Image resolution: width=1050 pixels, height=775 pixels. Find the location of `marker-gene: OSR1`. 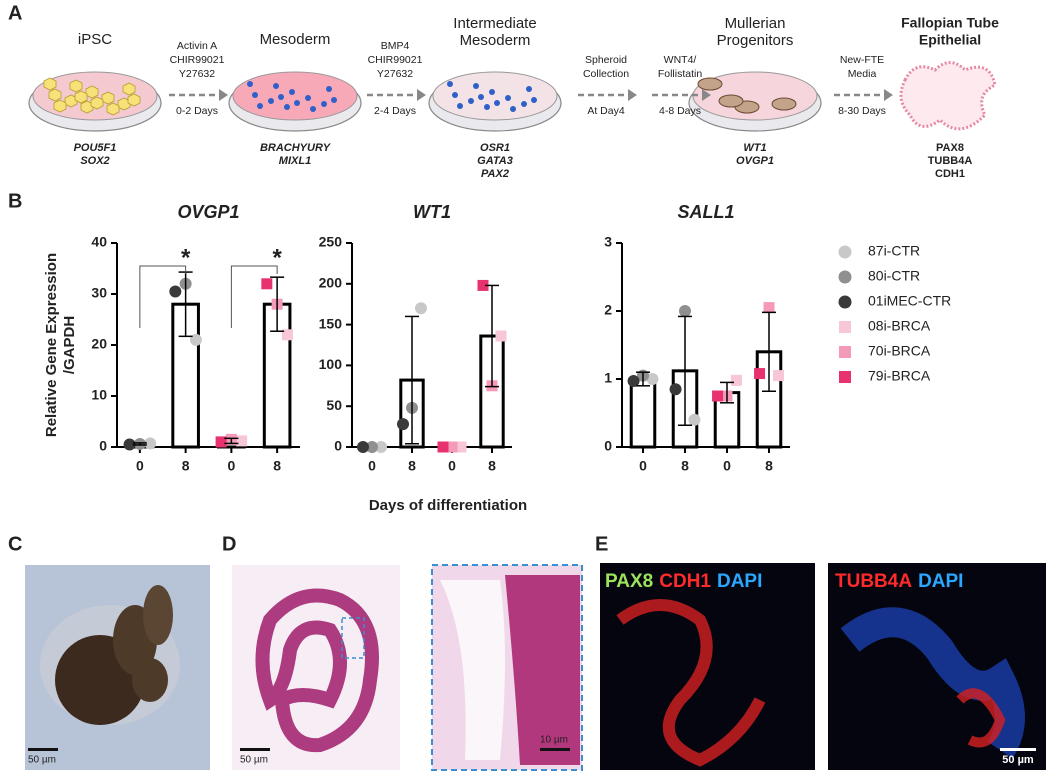

marker-gene: OSR1 is located at coordinates (495, 148).